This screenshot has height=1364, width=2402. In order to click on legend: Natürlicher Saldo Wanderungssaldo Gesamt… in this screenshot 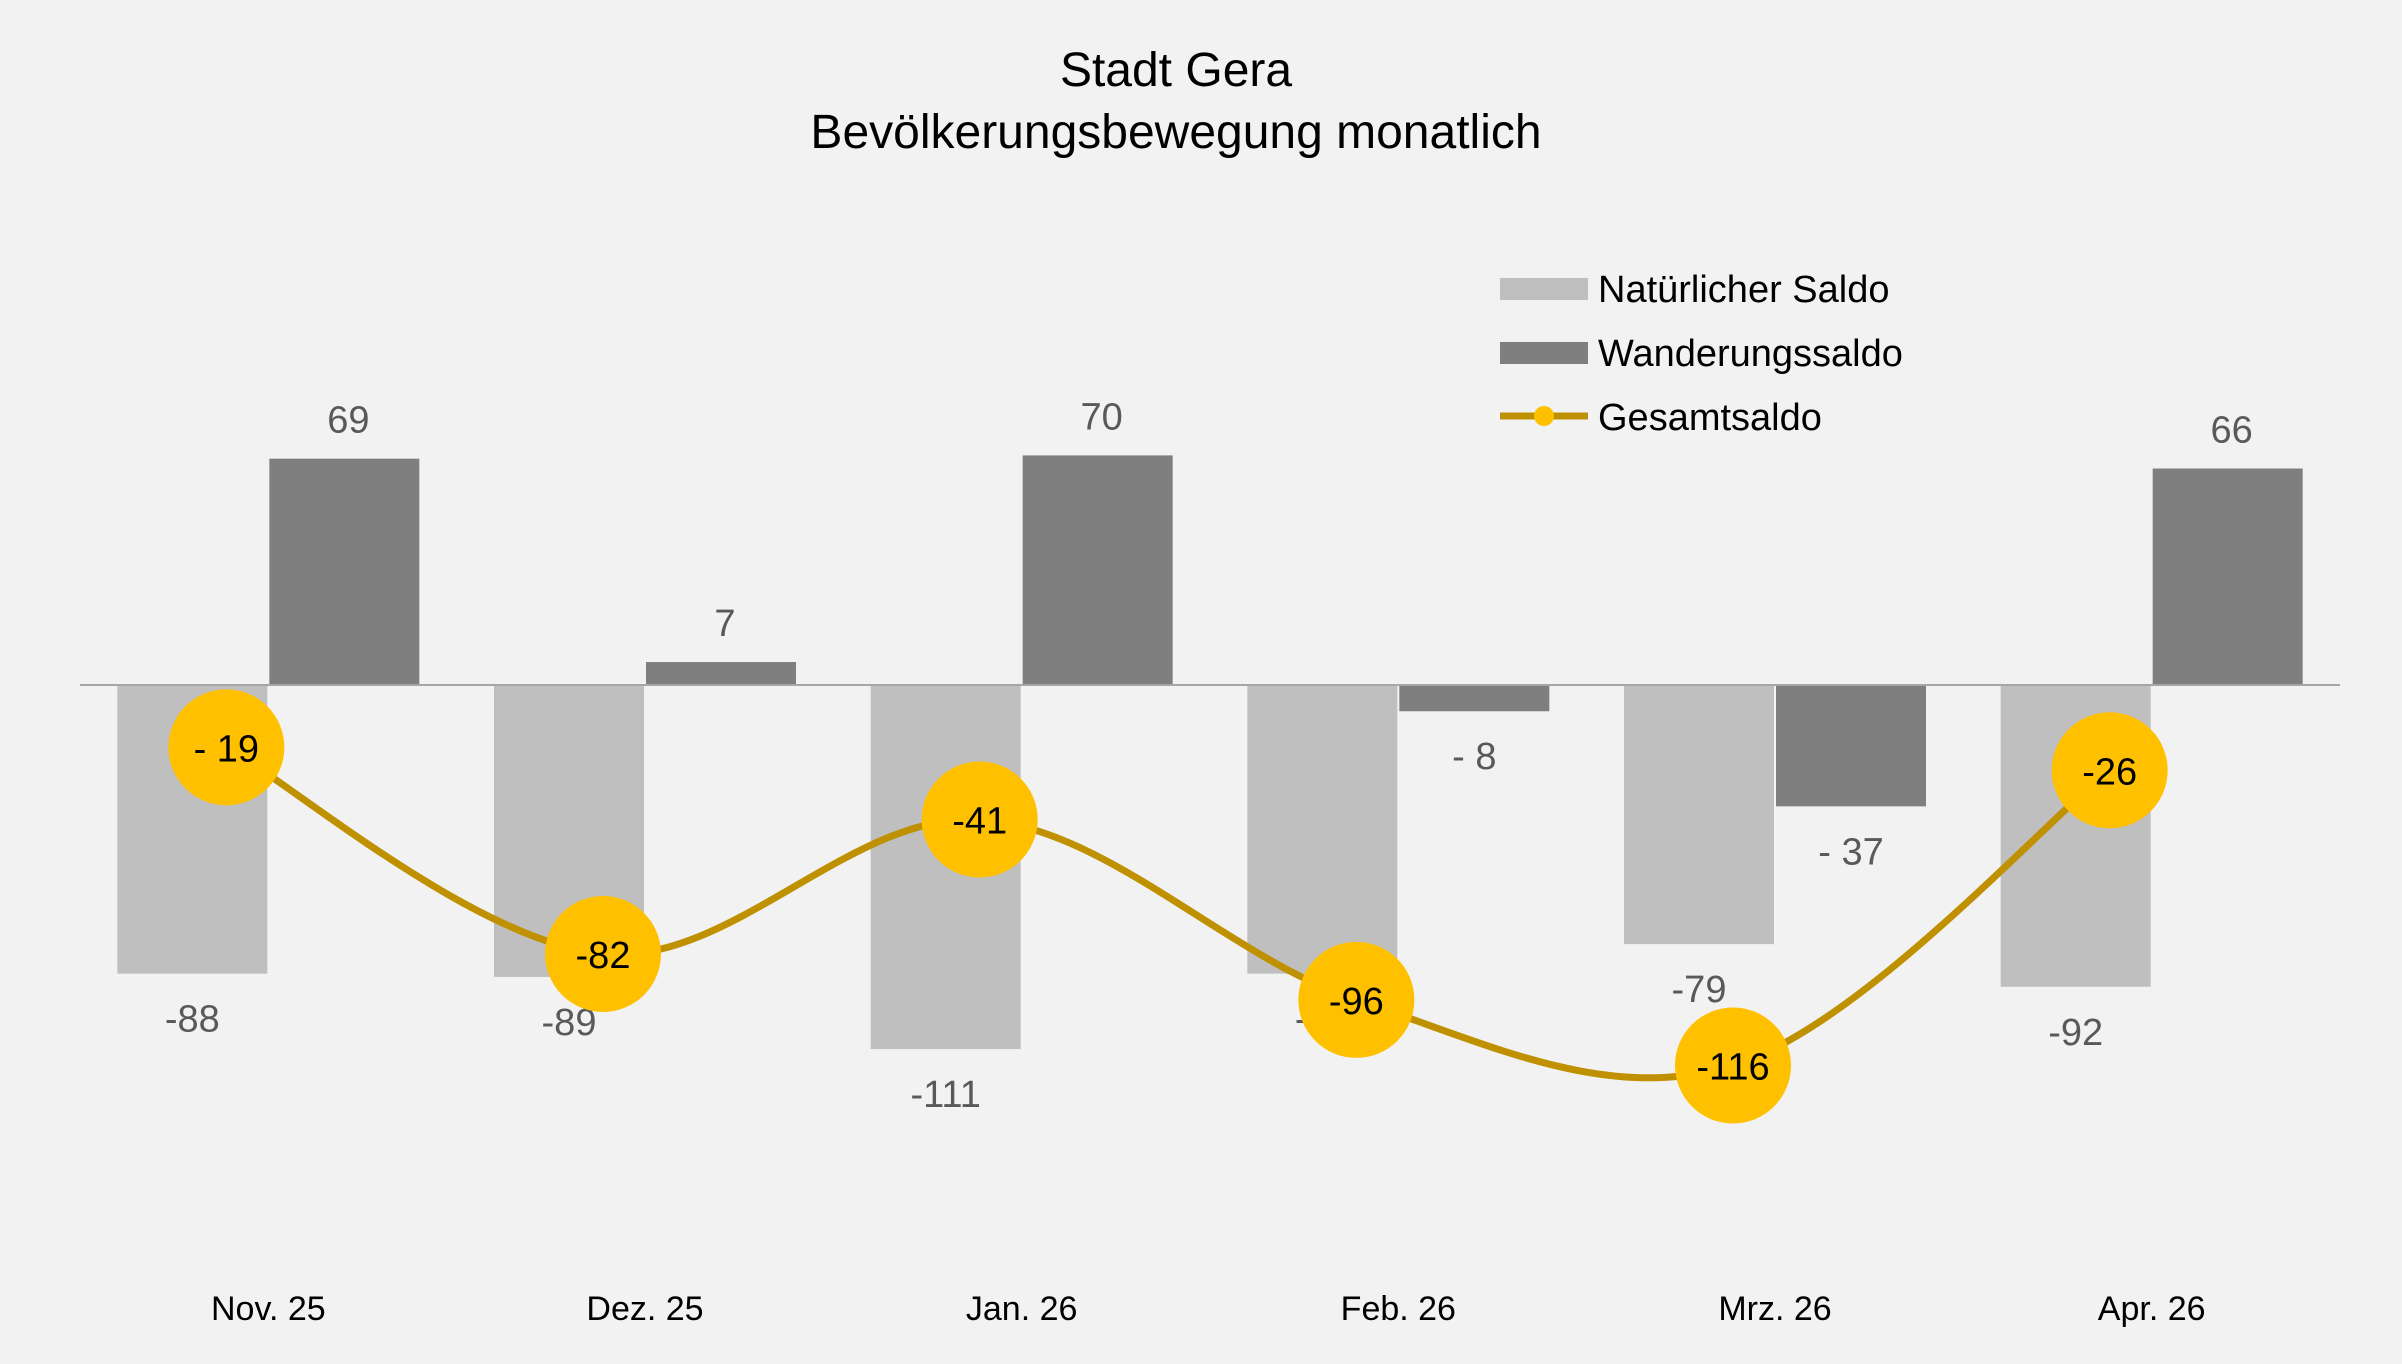, I will do `click(1701, 354)`.